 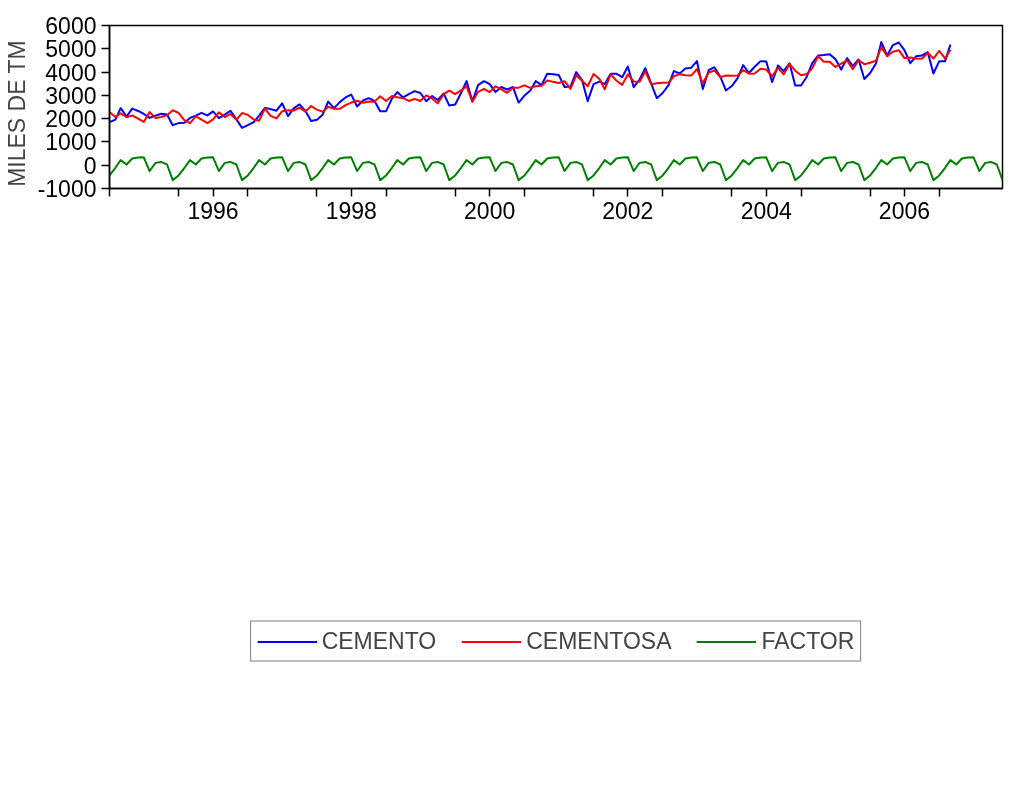 I want to click on x-tick-label: 2006, so click(x=904, y=210).